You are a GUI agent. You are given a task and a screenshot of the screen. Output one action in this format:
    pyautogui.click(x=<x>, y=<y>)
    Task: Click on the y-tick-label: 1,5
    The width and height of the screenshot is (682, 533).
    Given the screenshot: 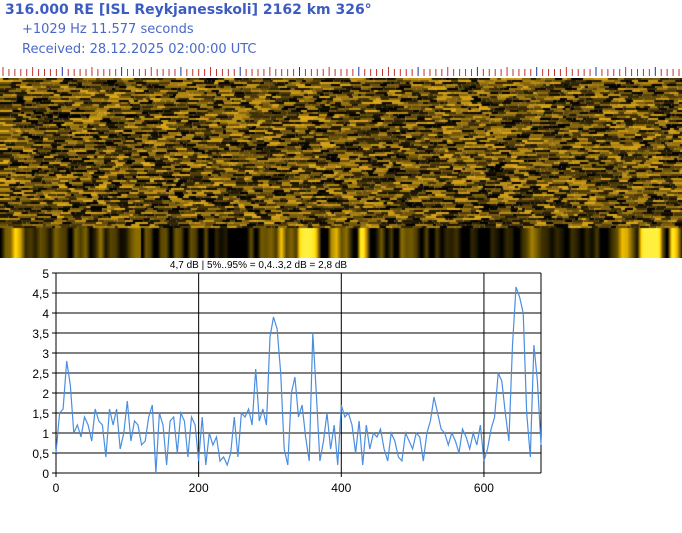 What is the action you would take?
    pyautogui.click(x=40, y=414)
    